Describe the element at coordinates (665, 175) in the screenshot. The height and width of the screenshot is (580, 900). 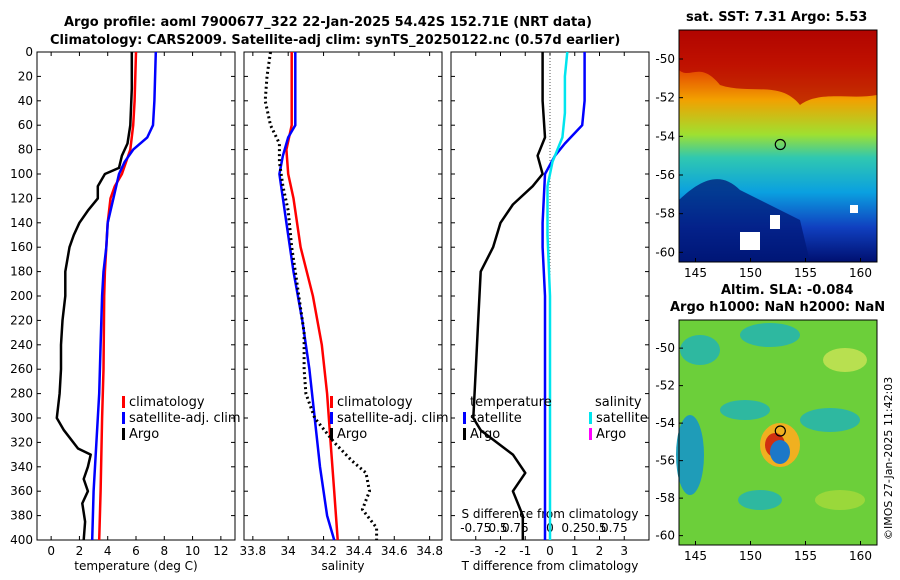
I see `map-y-tick-label: -56` at that location.